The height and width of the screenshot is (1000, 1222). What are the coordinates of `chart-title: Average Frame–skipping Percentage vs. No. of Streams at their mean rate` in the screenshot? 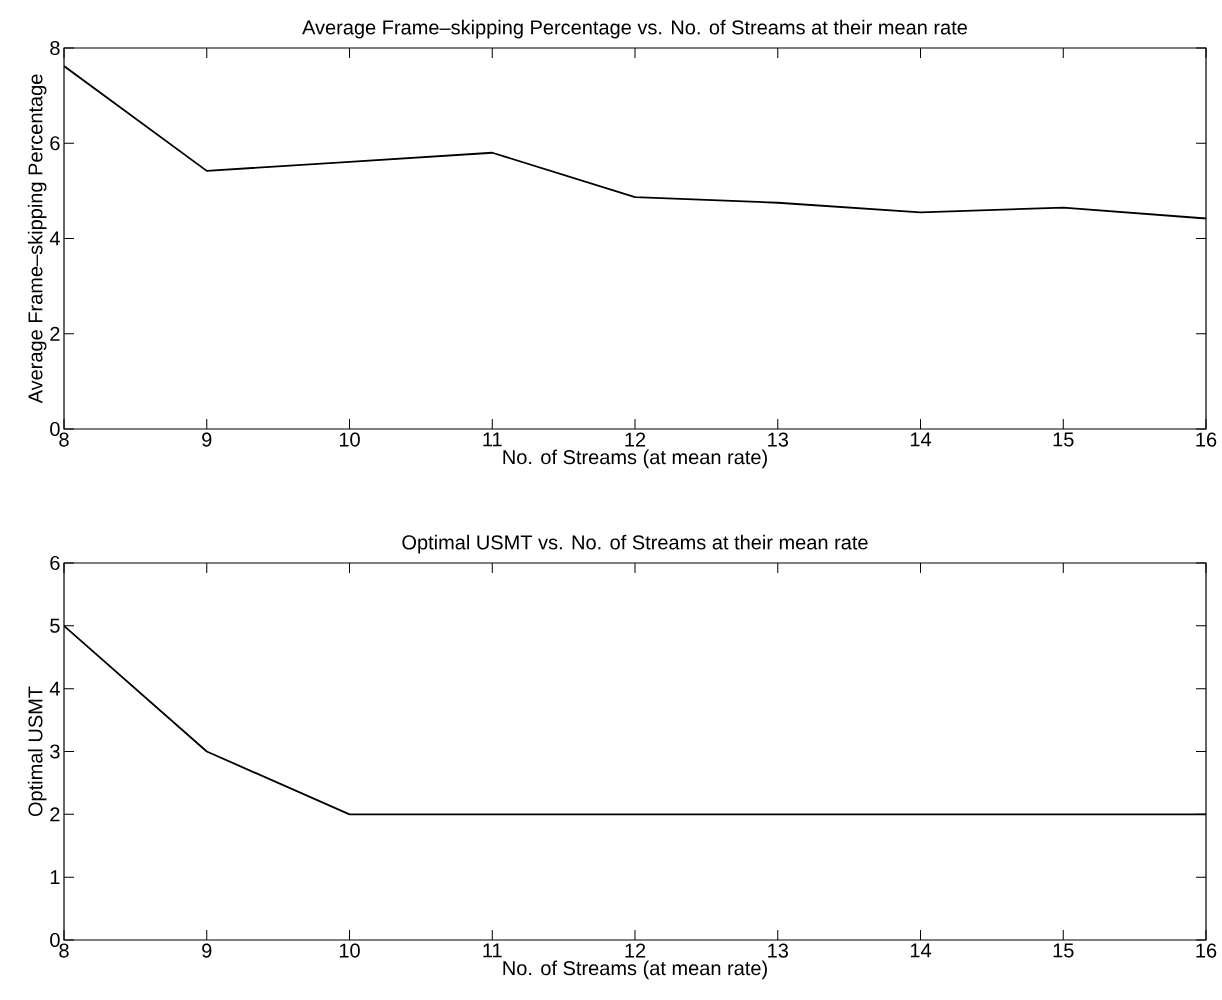 It's located at (634, 29).